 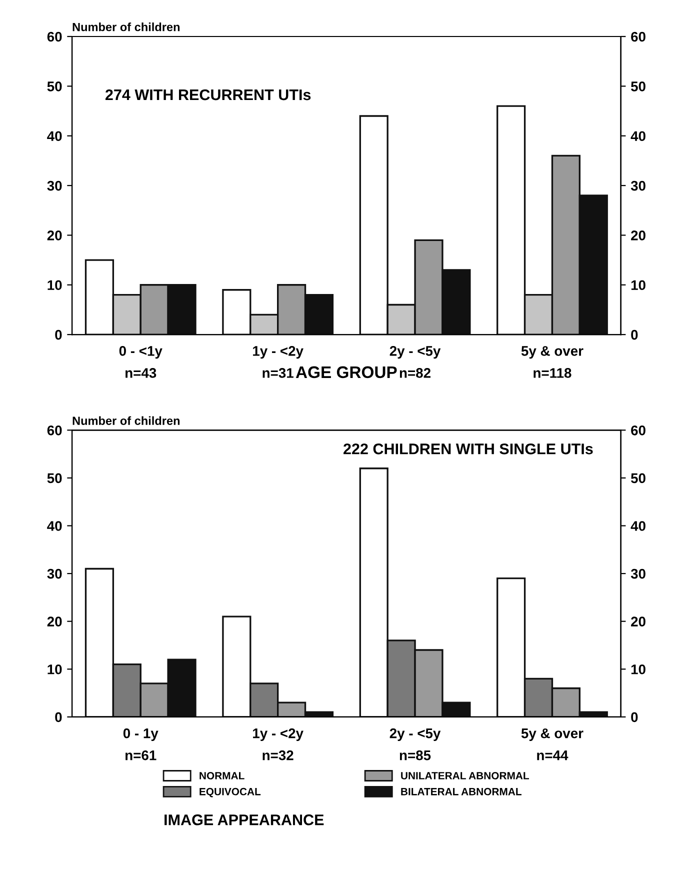 What do you see at coordinates (552, 362) in the screenshot?
I see `x-tick-label: 5y & over n=118` at bounding box center [552, 362].